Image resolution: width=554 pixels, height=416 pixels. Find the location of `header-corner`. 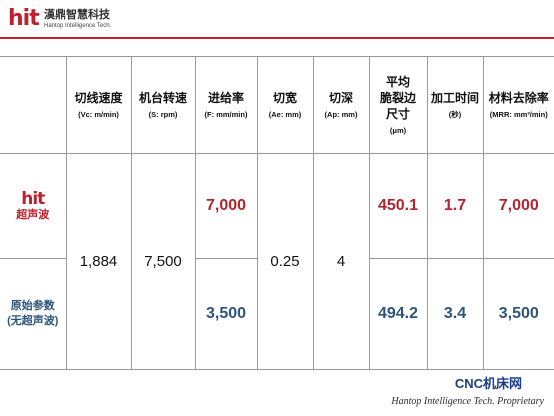

header-corner is located at coordinates (33, 105).